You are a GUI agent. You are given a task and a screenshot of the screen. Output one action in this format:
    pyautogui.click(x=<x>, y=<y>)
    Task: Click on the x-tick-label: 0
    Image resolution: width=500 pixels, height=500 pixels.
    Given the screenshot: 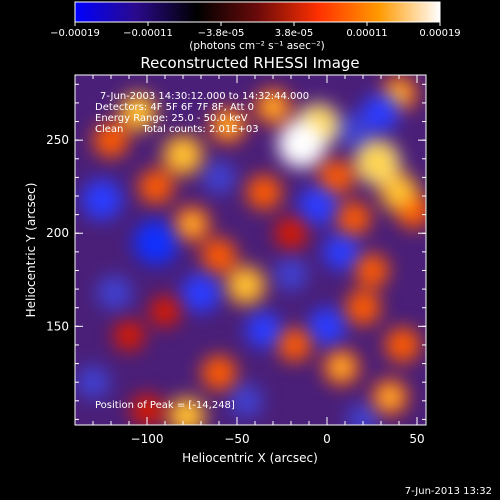 What is the action you would take?
    pyautogui.click(x=327, y=439)
    